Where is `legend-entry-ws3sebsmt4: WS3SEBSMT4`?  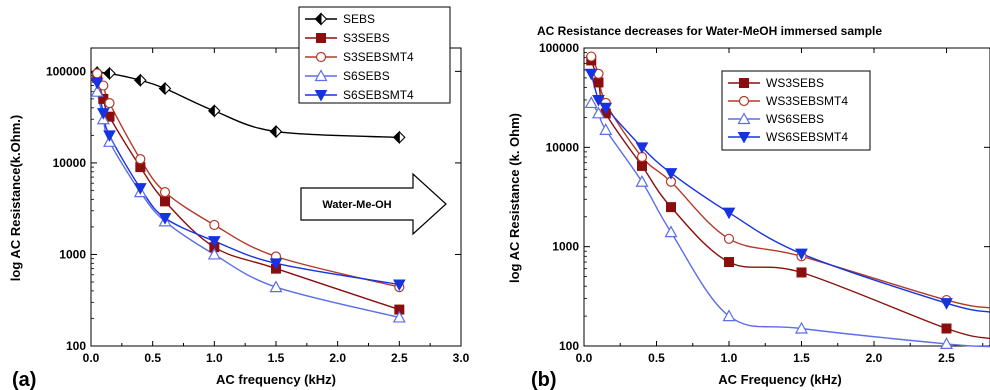 legend-entry-ws3sebsmt4: WS3SEBSMT4 is located at coordinates (788, 101).